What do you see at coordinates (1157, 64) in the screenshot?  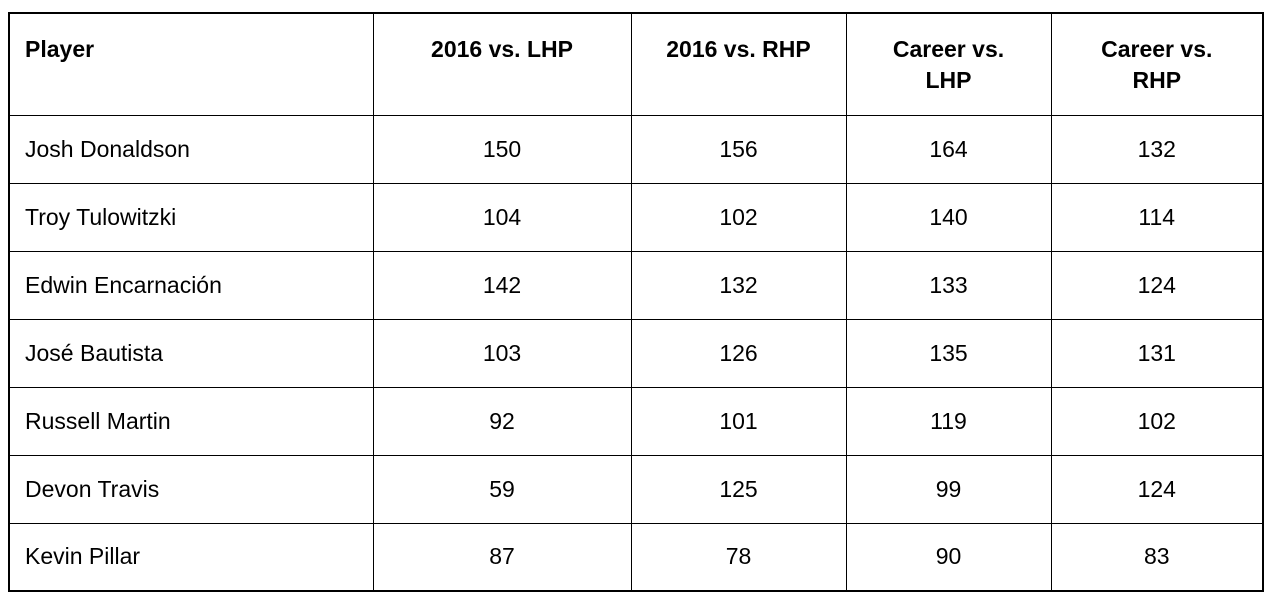 I see `column-header-career-vs-rhp: Career vs. RHP` at bounding box center [1157, 64].